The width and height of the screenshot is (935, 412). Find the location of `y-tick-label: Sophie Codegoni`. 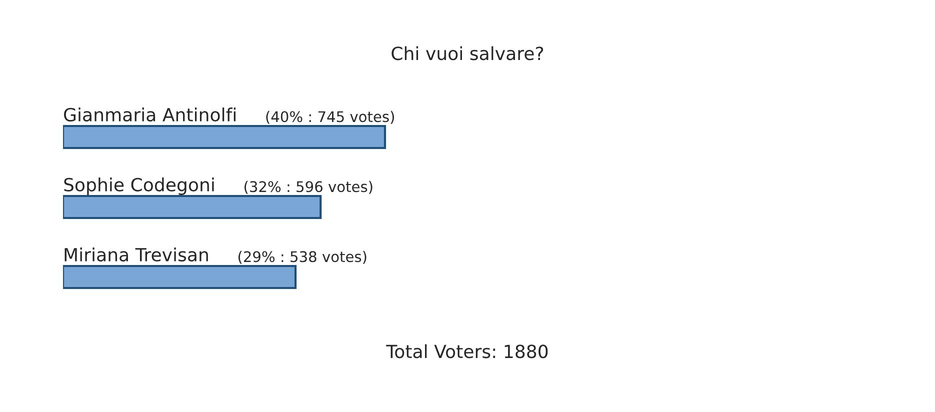

y-tick-label: Sophie Codegoni is located at coordinates (139, 186).